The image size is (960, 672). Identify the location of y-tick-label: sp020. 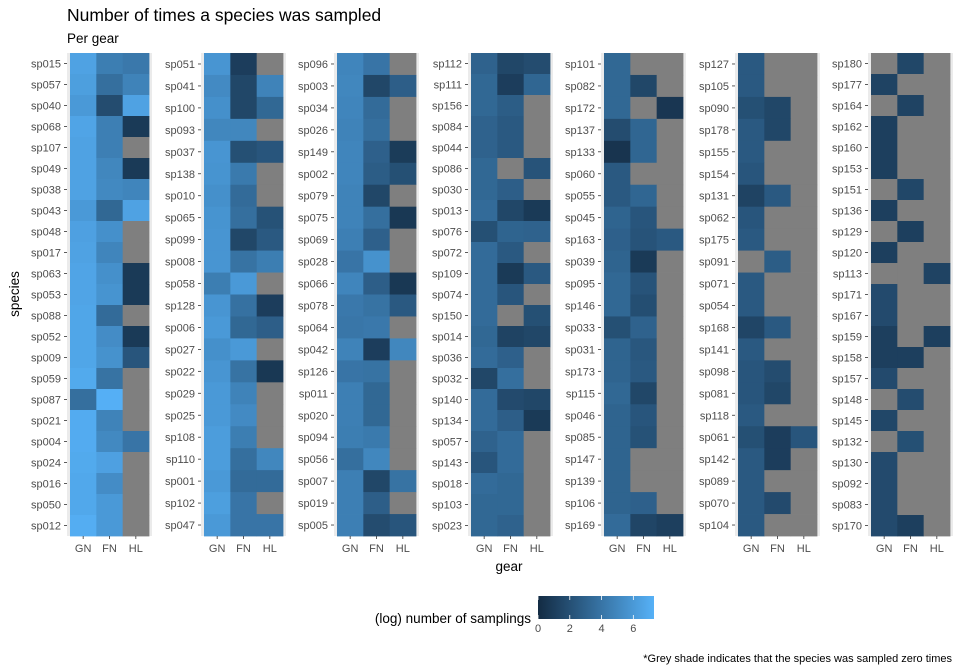
(313, 416).